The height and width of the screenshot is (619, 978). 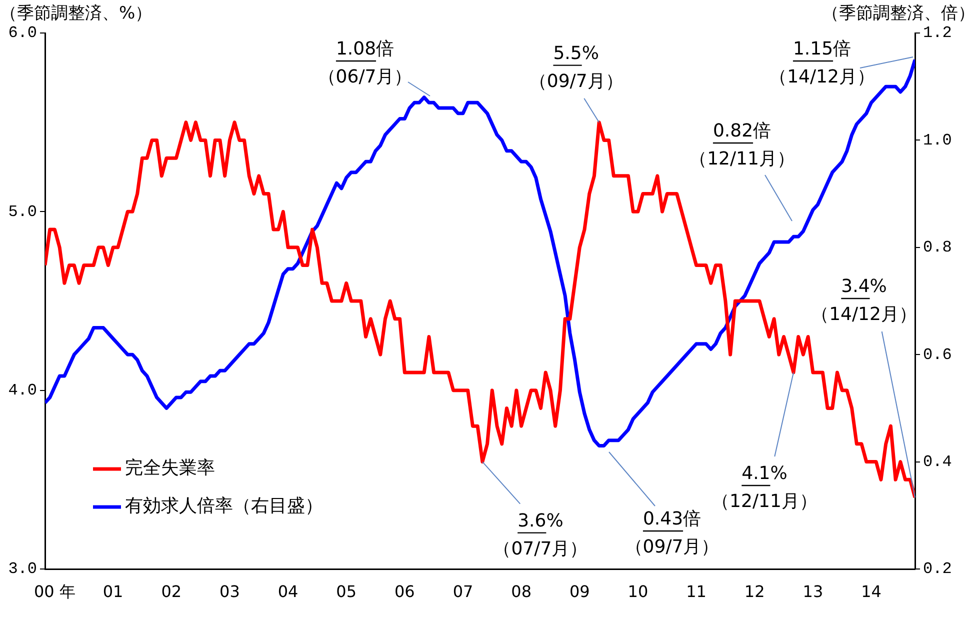 What do you see at coordinates (22, 391) in the screenshot?
I see `y-tick-label: 4.0` at bounding box center [22, 391].